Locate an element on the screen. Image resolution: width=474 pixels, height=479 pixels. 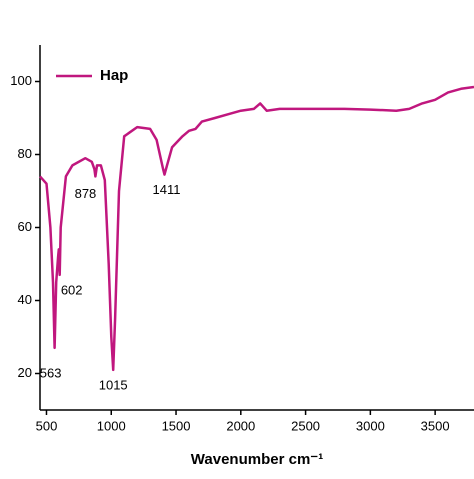
x-axis-label: Wavenumber cm⁻¹ is located at coordinates (257, 459).